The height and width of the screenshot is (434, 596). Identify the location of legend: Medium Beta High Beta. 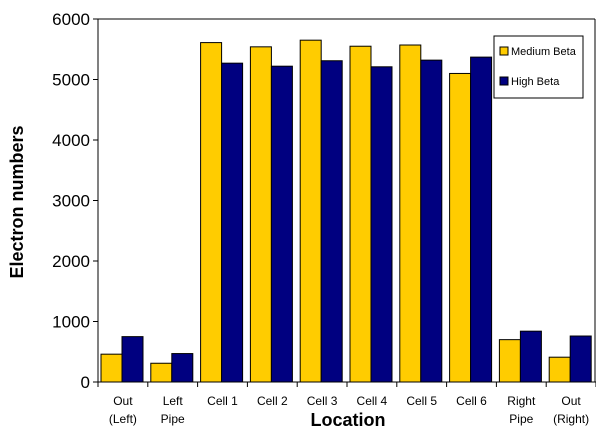
(538, 67).